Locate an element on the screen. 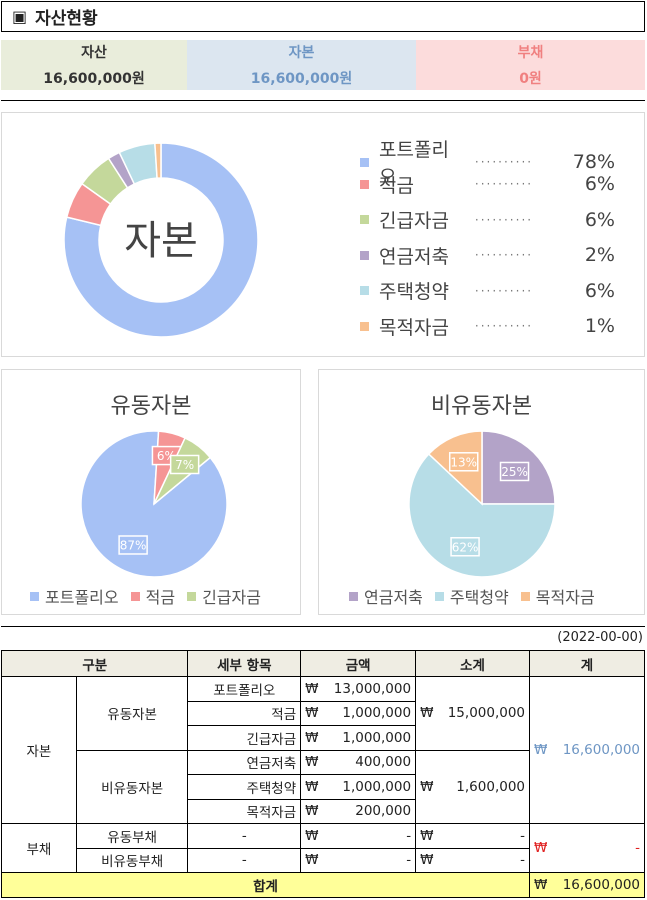 The image size is (647, 900). date-label: (2022-00-00) is located at coordinates (600, 637).